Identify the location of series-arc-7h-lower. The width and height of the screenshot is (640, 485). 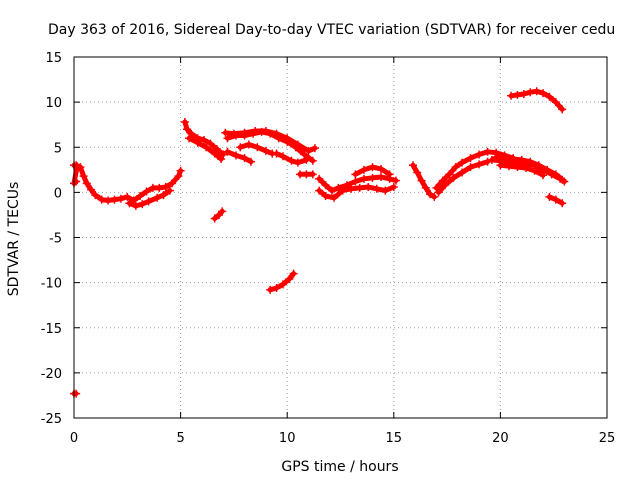
(239, 156).